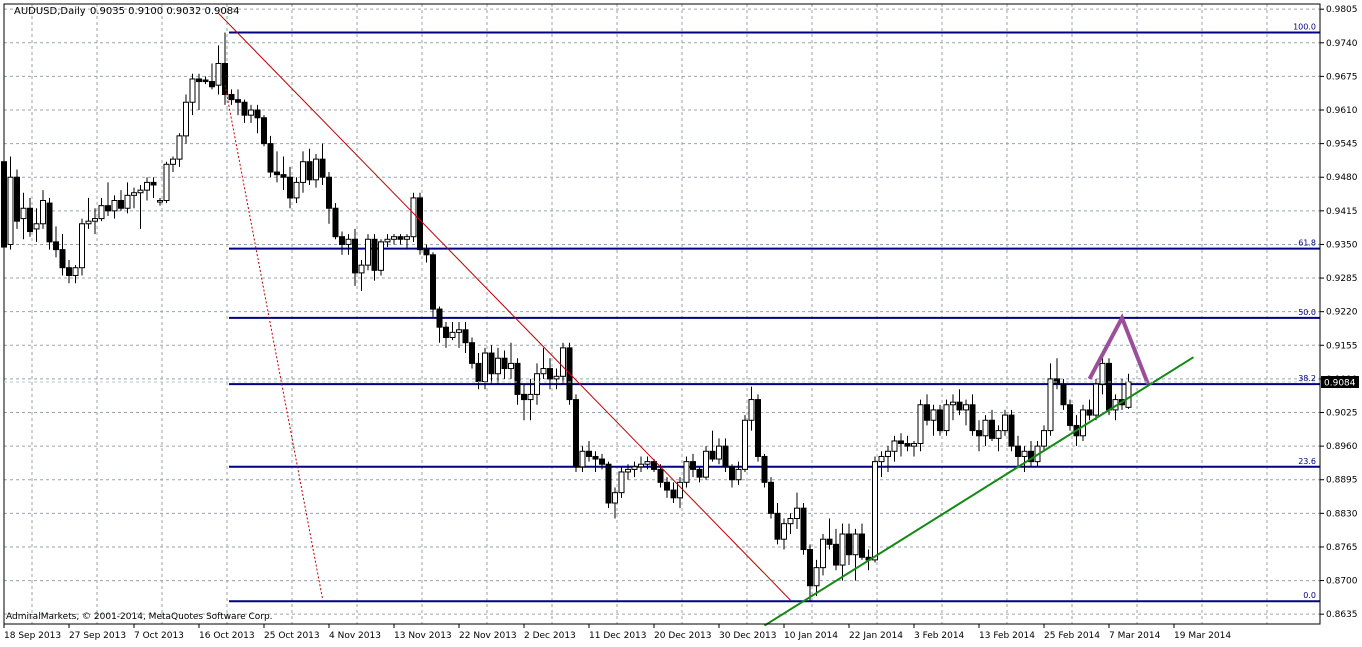 The height and width of the screenshot is (647, 1362). I want to click on time-tick-label: 30 Dec 2013, so click(748, 636).